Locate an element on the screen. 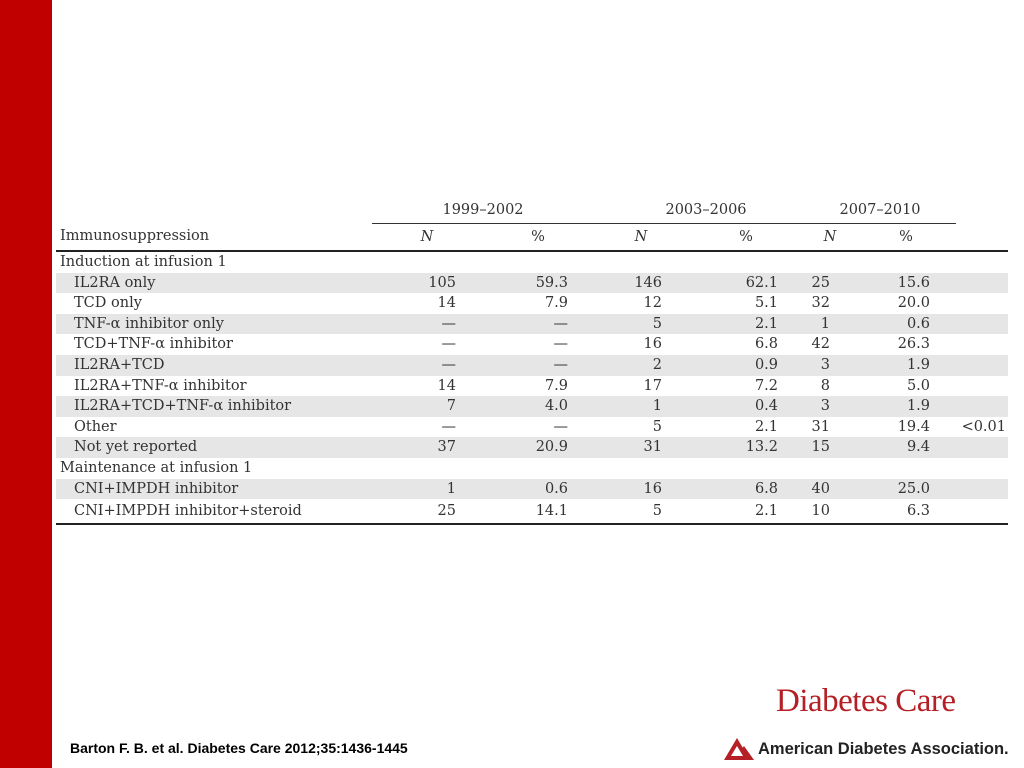 This screenshot has width=1024, height=768. cell-percent: 5.1 is located at coordinates (766, 303).